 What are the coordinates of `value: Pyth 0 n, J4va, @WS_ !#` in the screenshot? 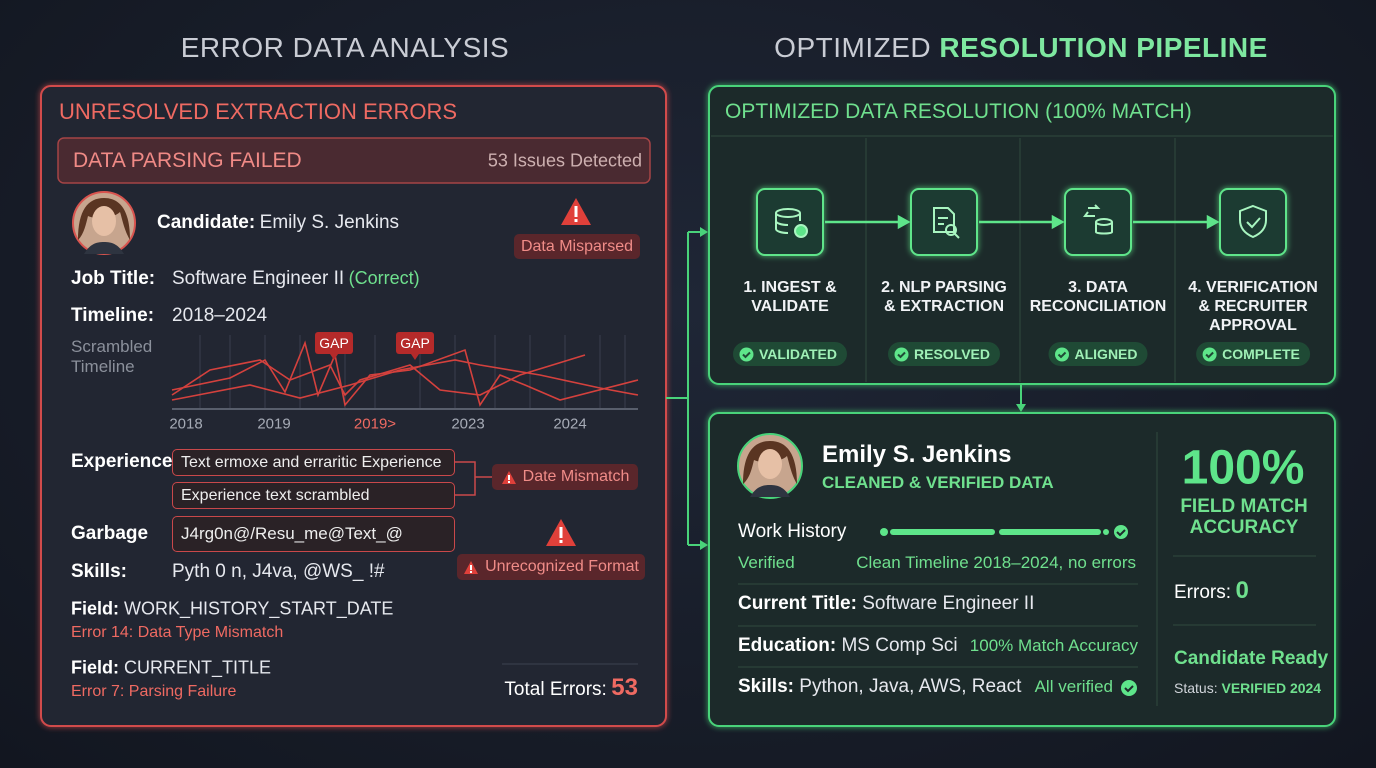 It's located at (278, 571).